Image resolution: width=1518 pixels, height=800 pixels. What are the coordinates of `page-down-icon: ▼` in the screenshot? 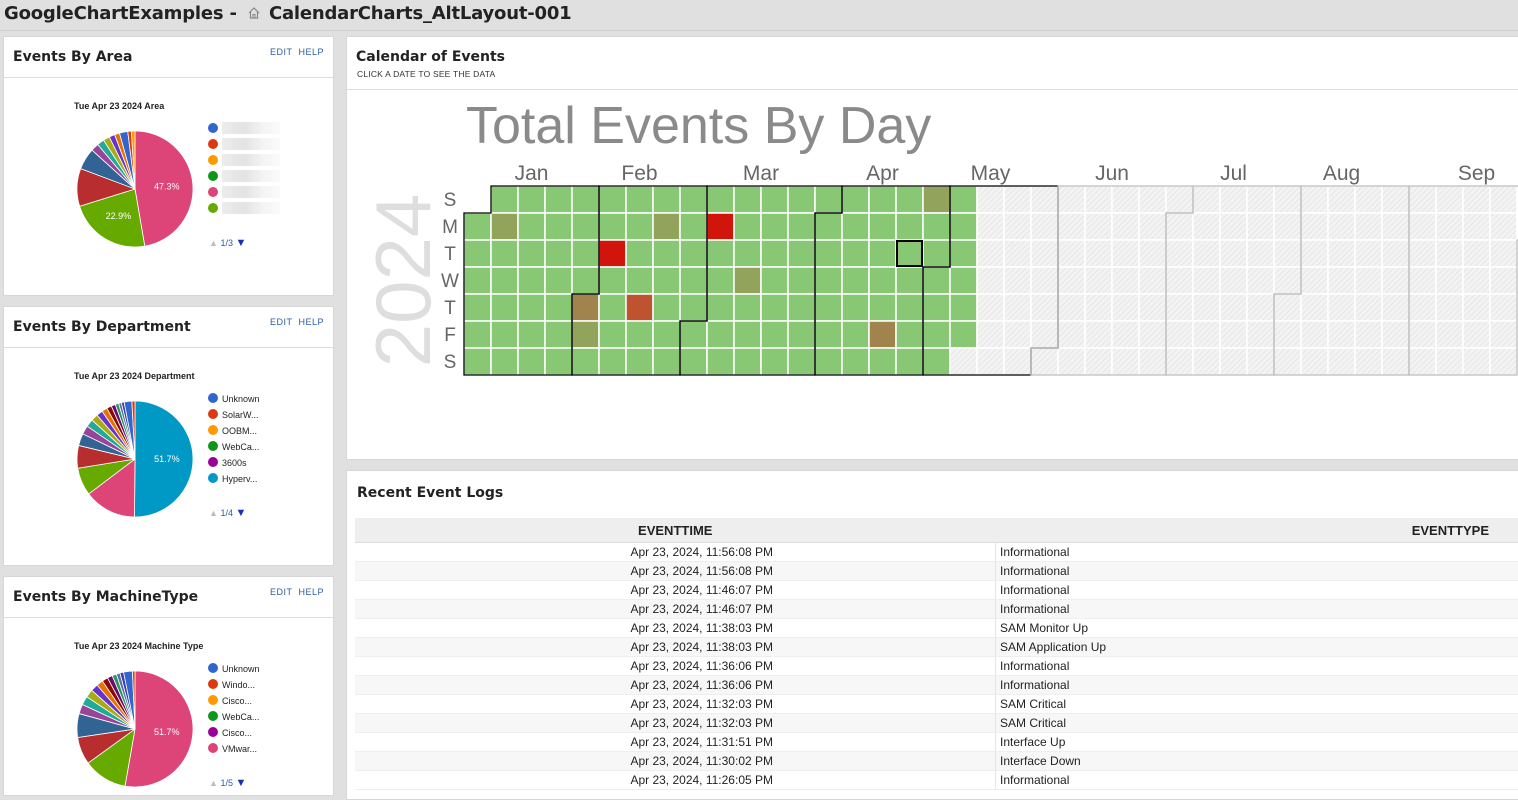 It's located at (240, 513).